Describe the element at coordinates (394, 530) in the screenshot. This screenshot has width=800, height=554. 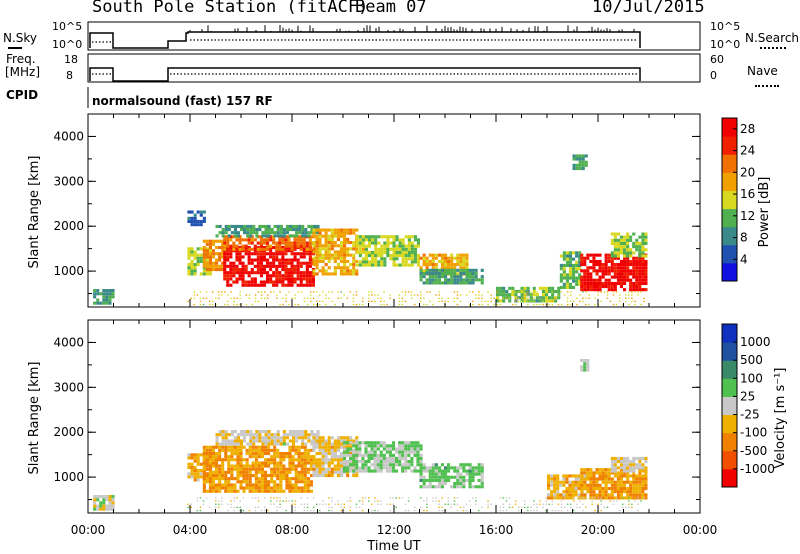
I see `x-tick-labels: 00:00 04:00 08:00 12:00 16:00 20:00 00:00` at that location.